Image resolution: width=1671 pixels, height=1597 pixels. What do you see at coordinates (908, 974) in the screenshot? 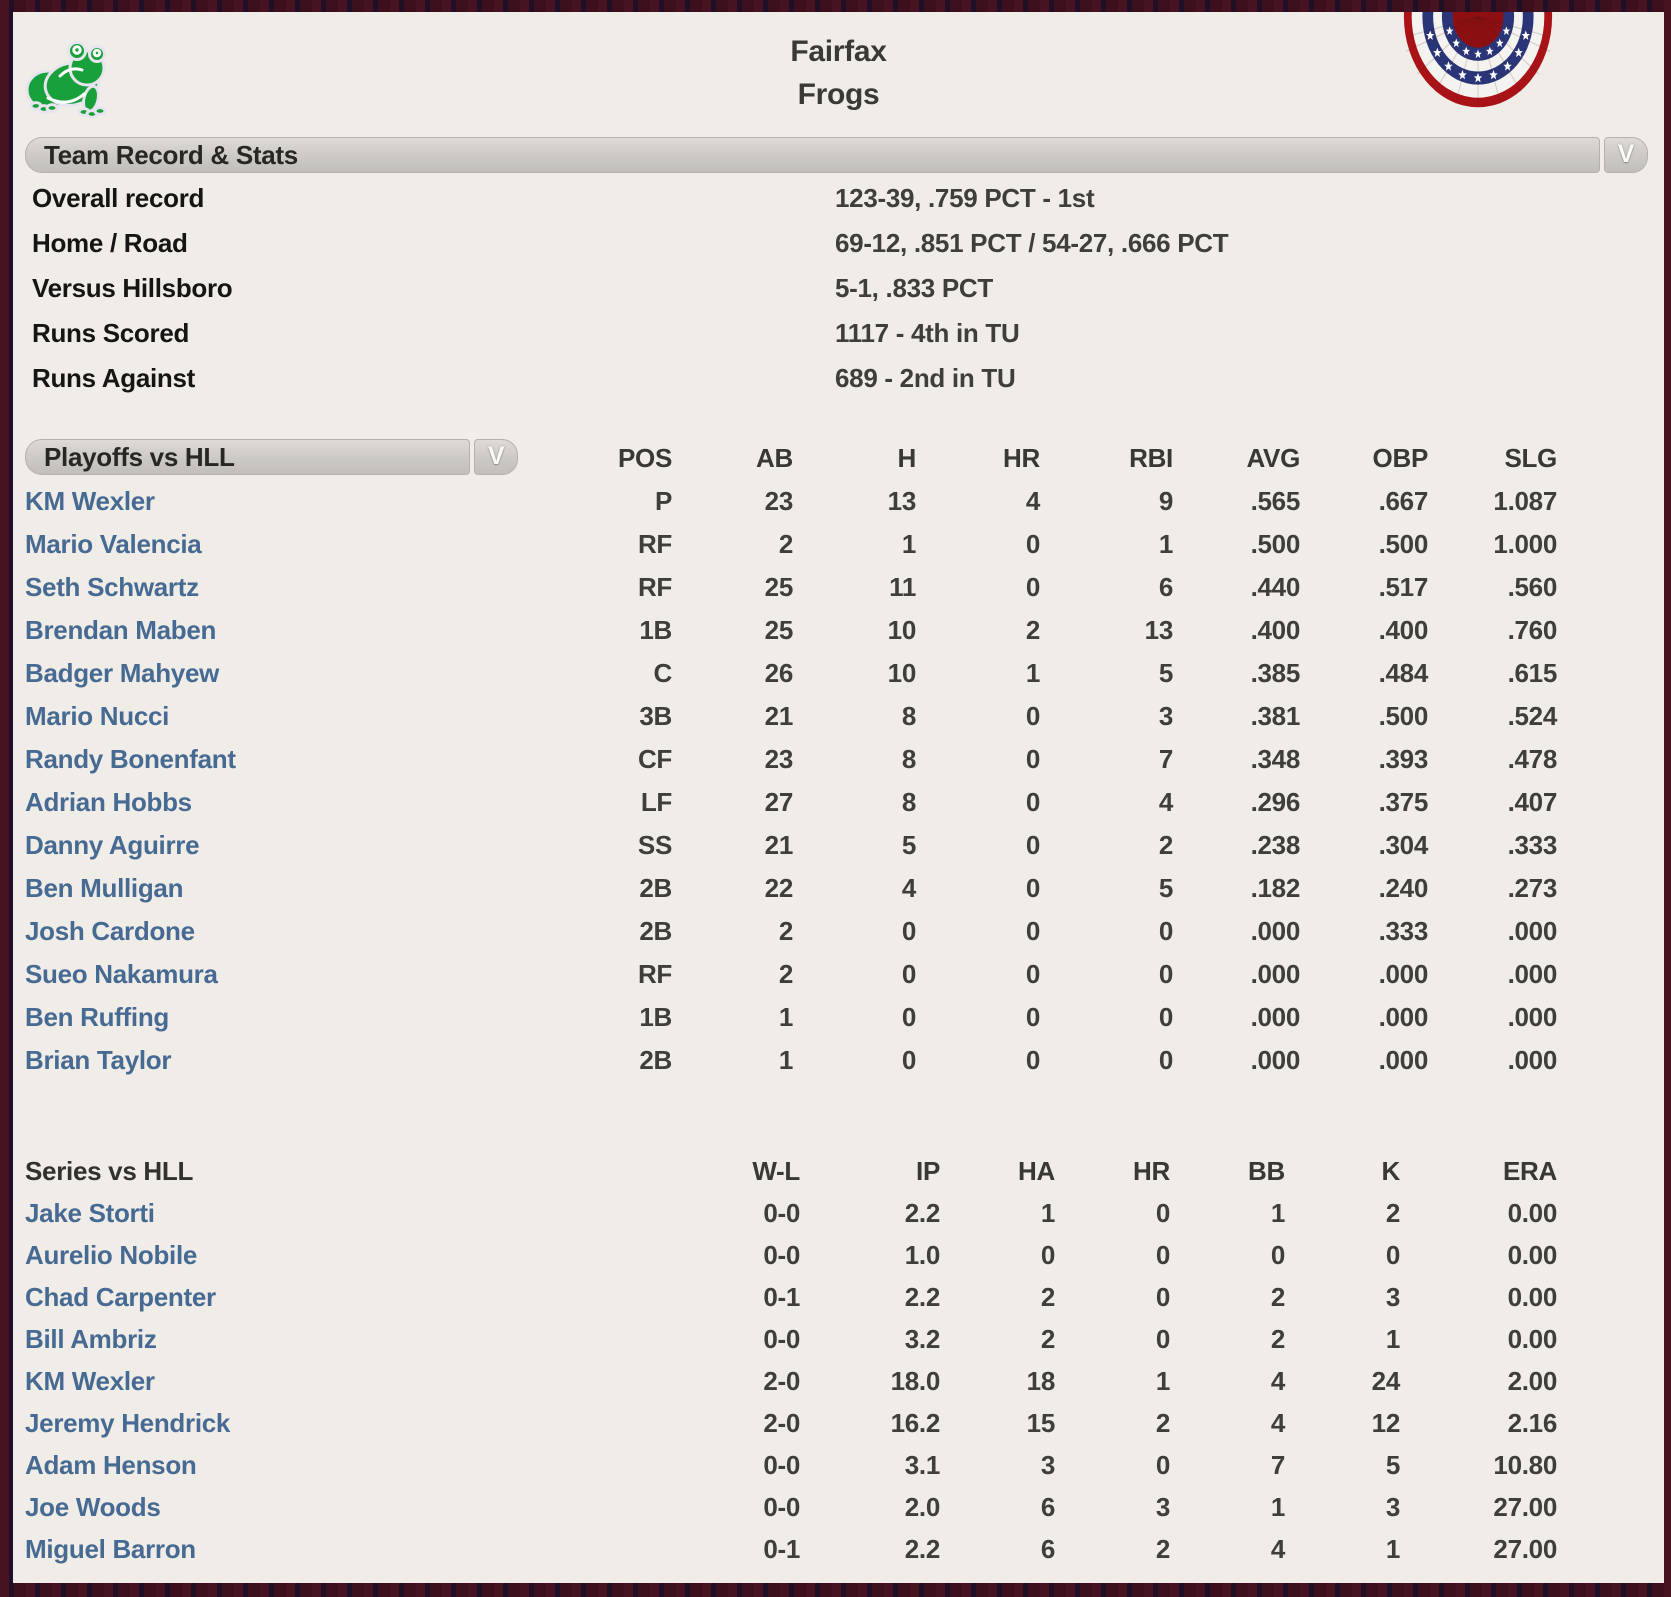
I see `stat-h: 0` at bounding box center [908, 974].